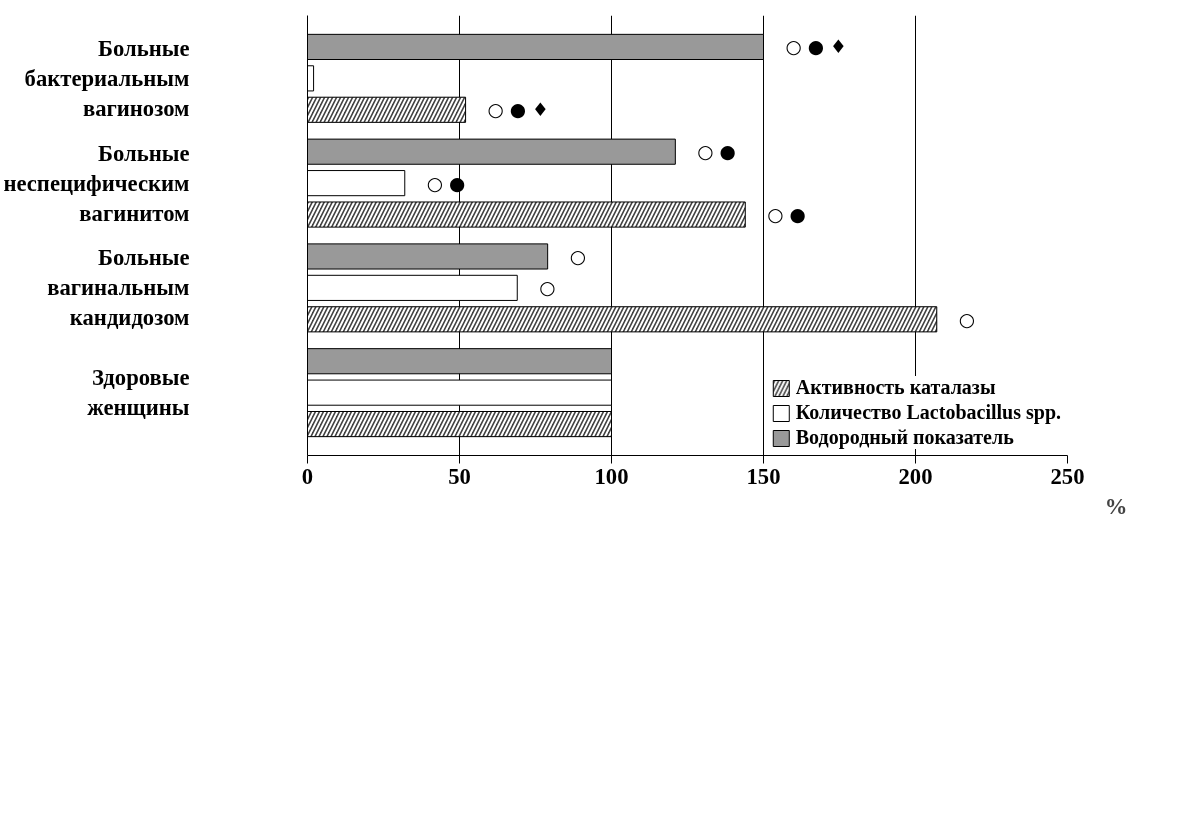 The width and height of the screenshot is (1182, 818). I want to click on legend-label: Активность каталазы, so click(895, 387).